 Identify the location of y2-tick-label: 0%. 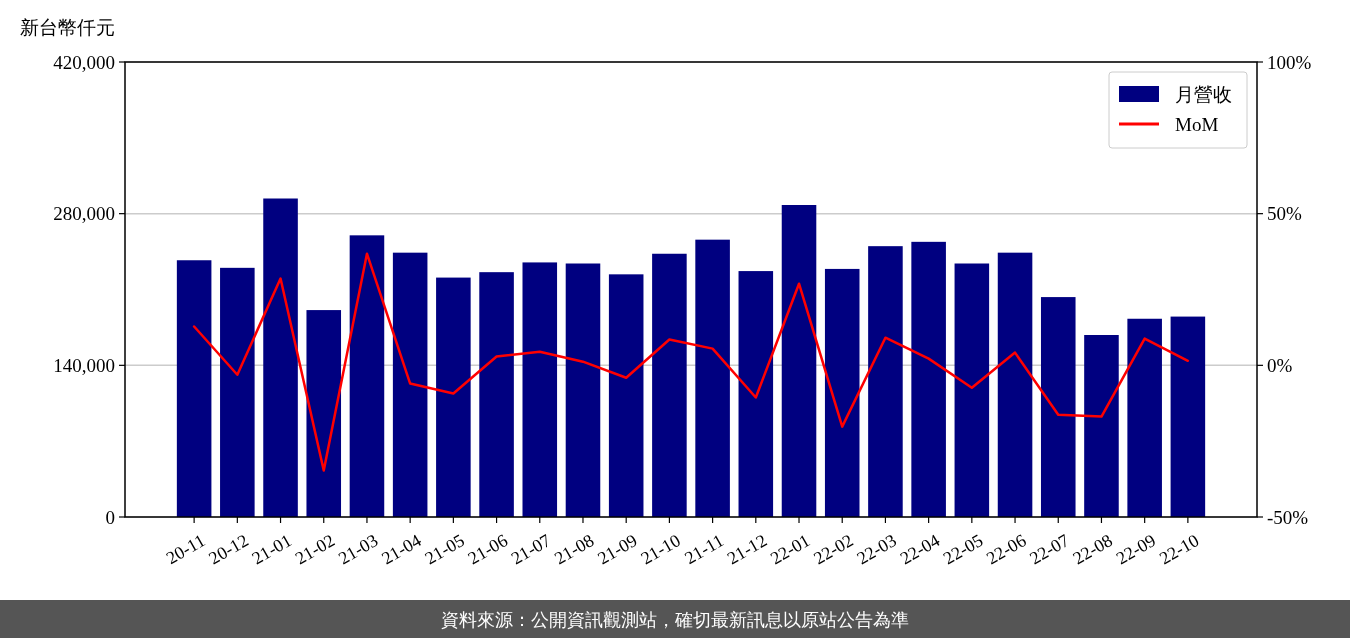
(1280, 365).